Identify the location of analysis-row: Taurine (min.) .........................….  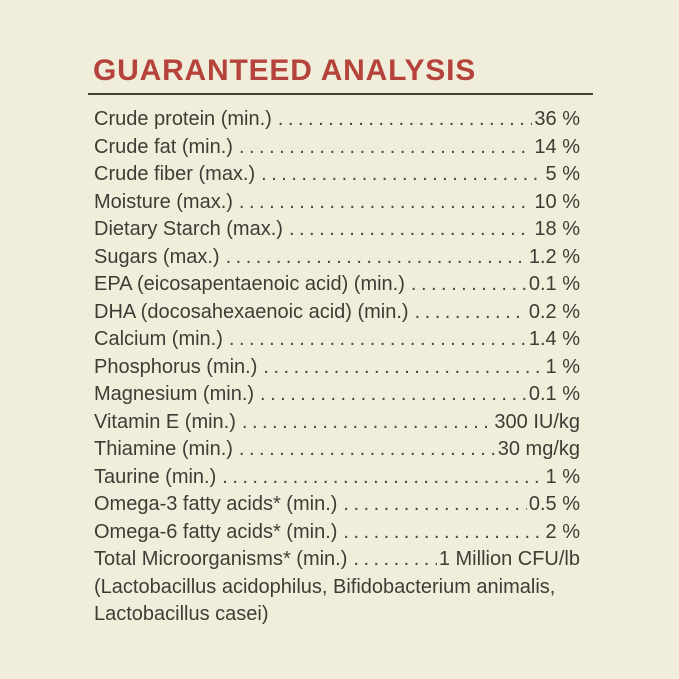
(340, 478).